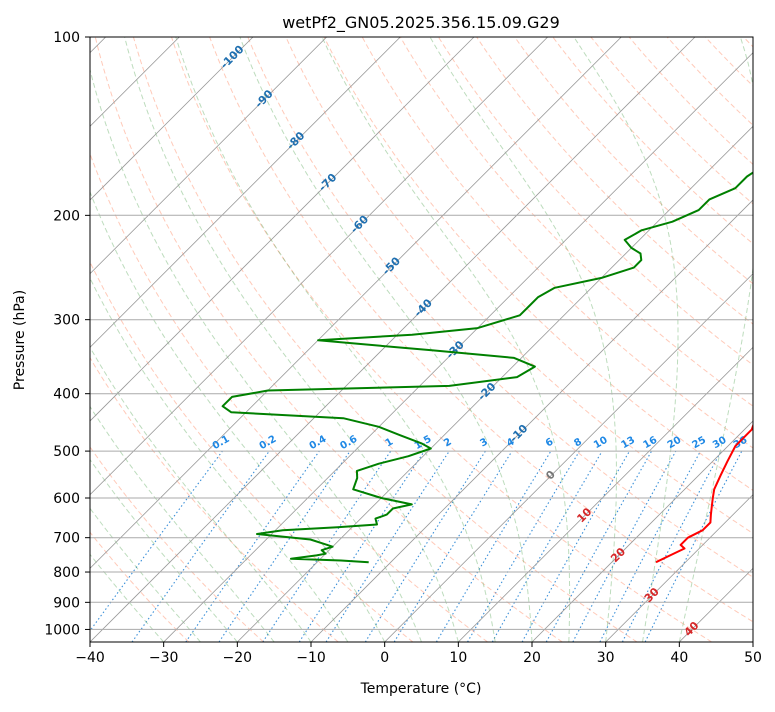 The image size is (775, 712). Describe the element at coordinates (679, 658) in the screenshot. I see `x-tick-label: 40` at that location.